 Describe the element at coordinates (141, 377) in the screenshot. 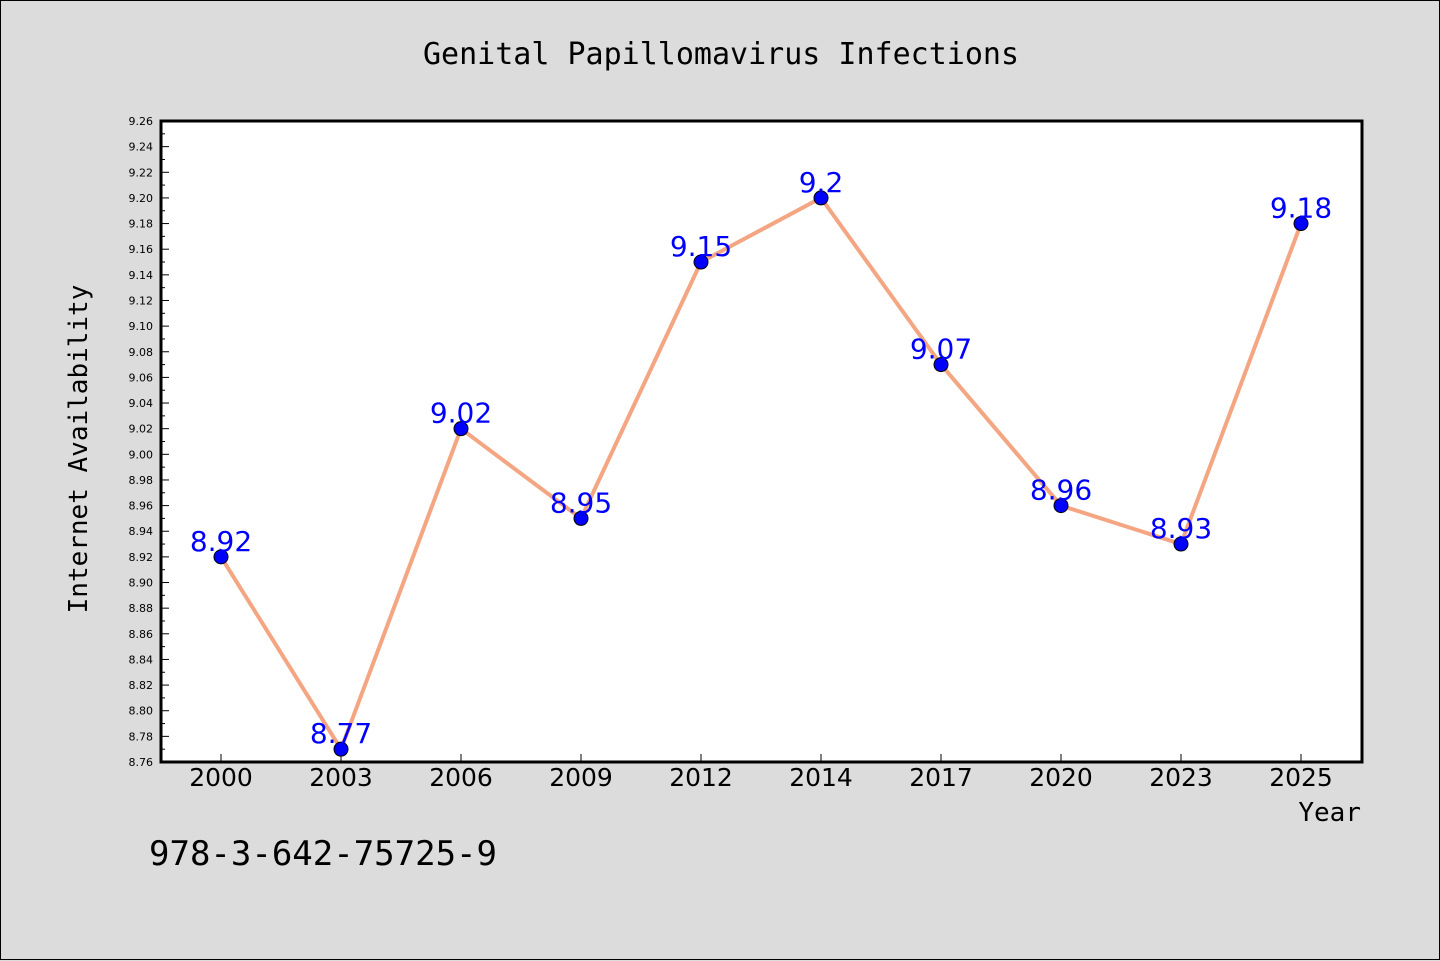

I see `y-tick-label: 9.06` at that location.